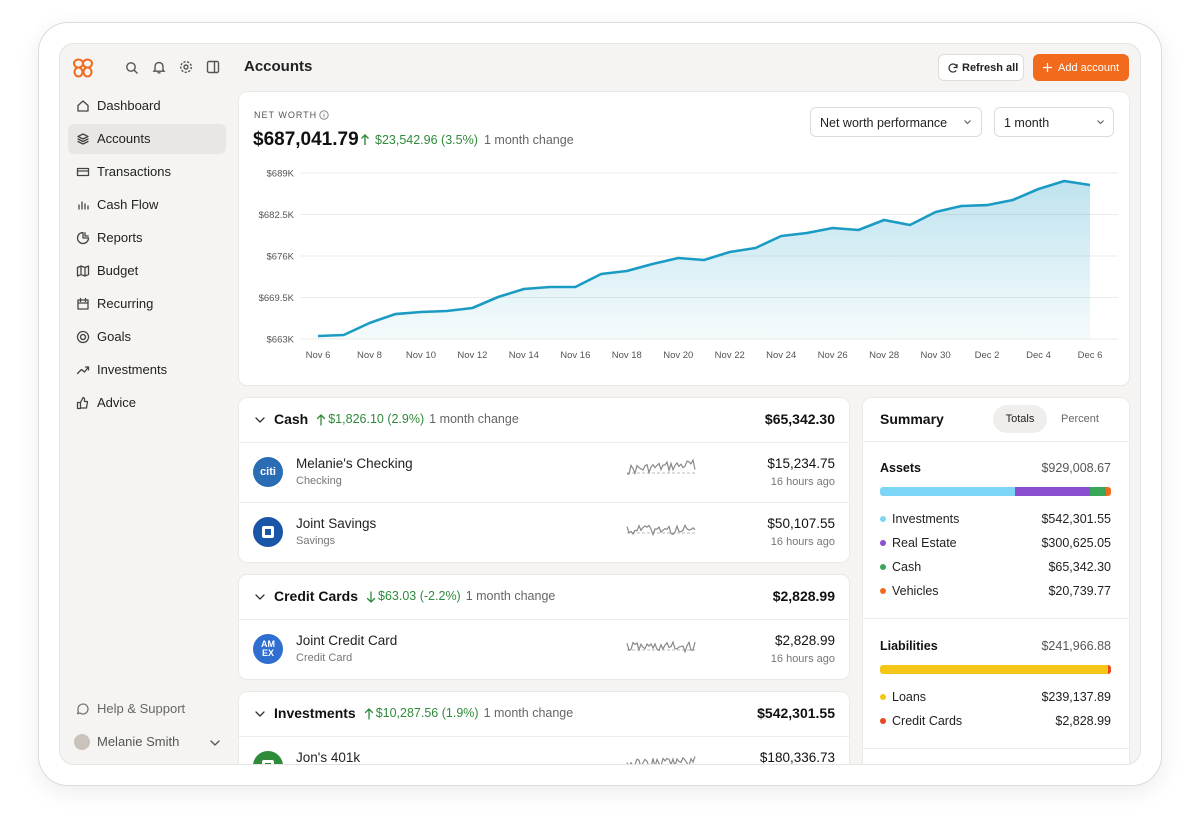 This screenshot has height=822, width=1200. Describe the element at coordinates (678, 355) in the screenshot. I see `x-tick-label: Nov 20` at that location.